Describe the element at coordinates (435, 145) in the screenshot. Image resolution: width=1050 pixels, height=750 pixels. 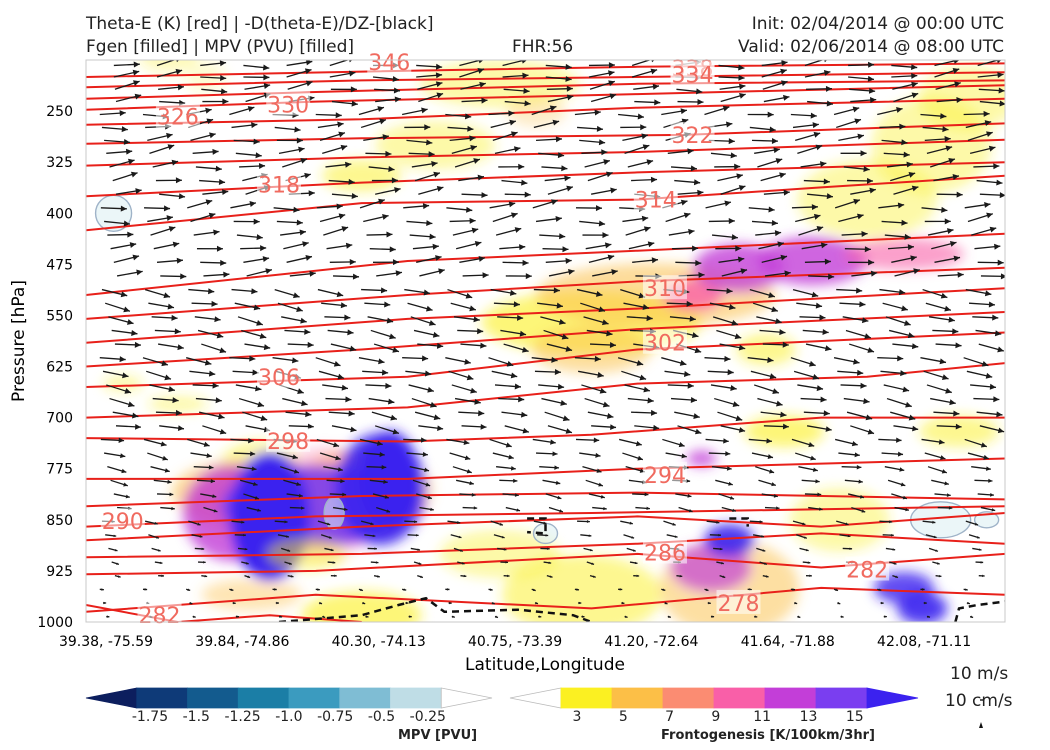
I see `fgen-blob` at that location.